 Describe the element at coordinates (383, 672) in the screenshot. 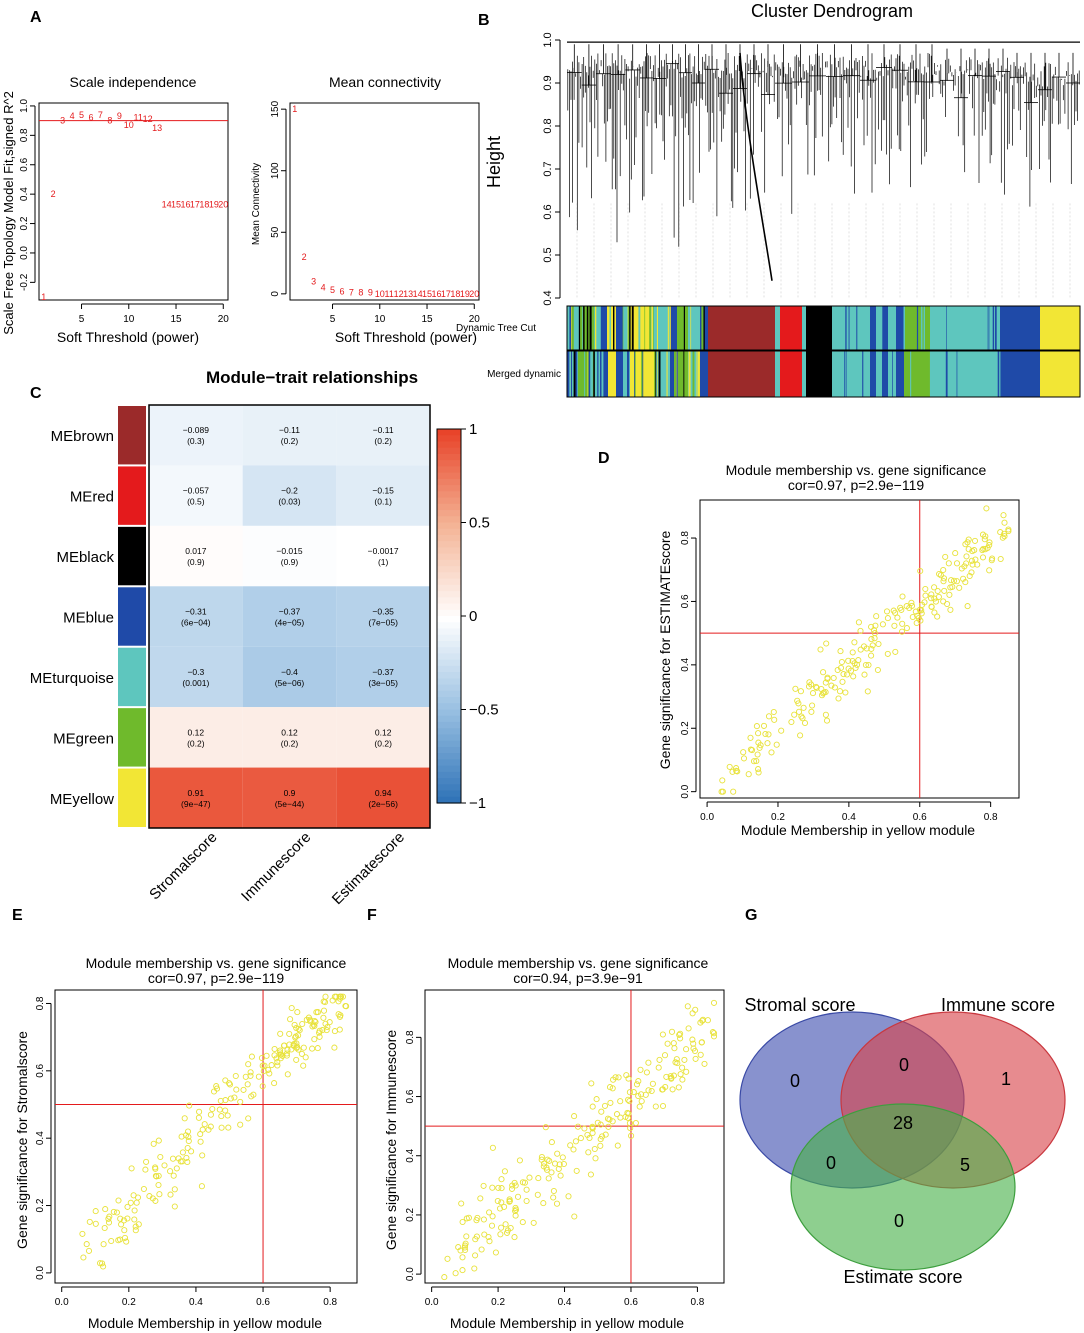

I see `heatmap-cell-value: −0.37` at that location.